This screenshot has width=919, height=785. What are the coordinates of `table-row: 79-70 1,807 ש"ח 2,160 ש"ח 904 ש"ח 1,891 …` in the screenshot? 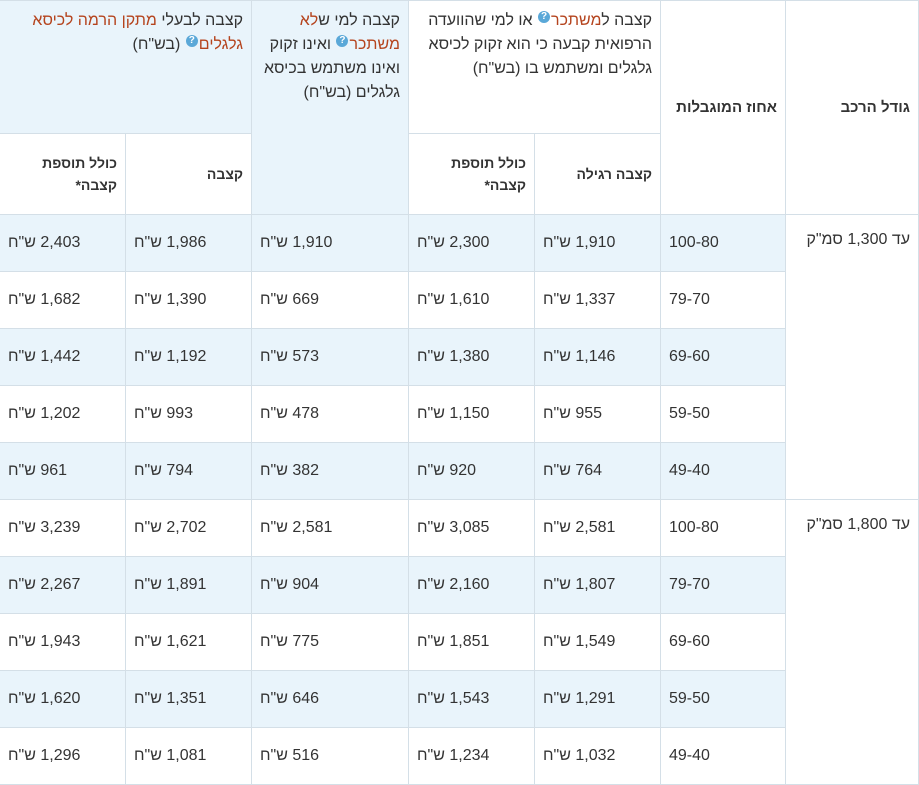 It's located at (459, 585).